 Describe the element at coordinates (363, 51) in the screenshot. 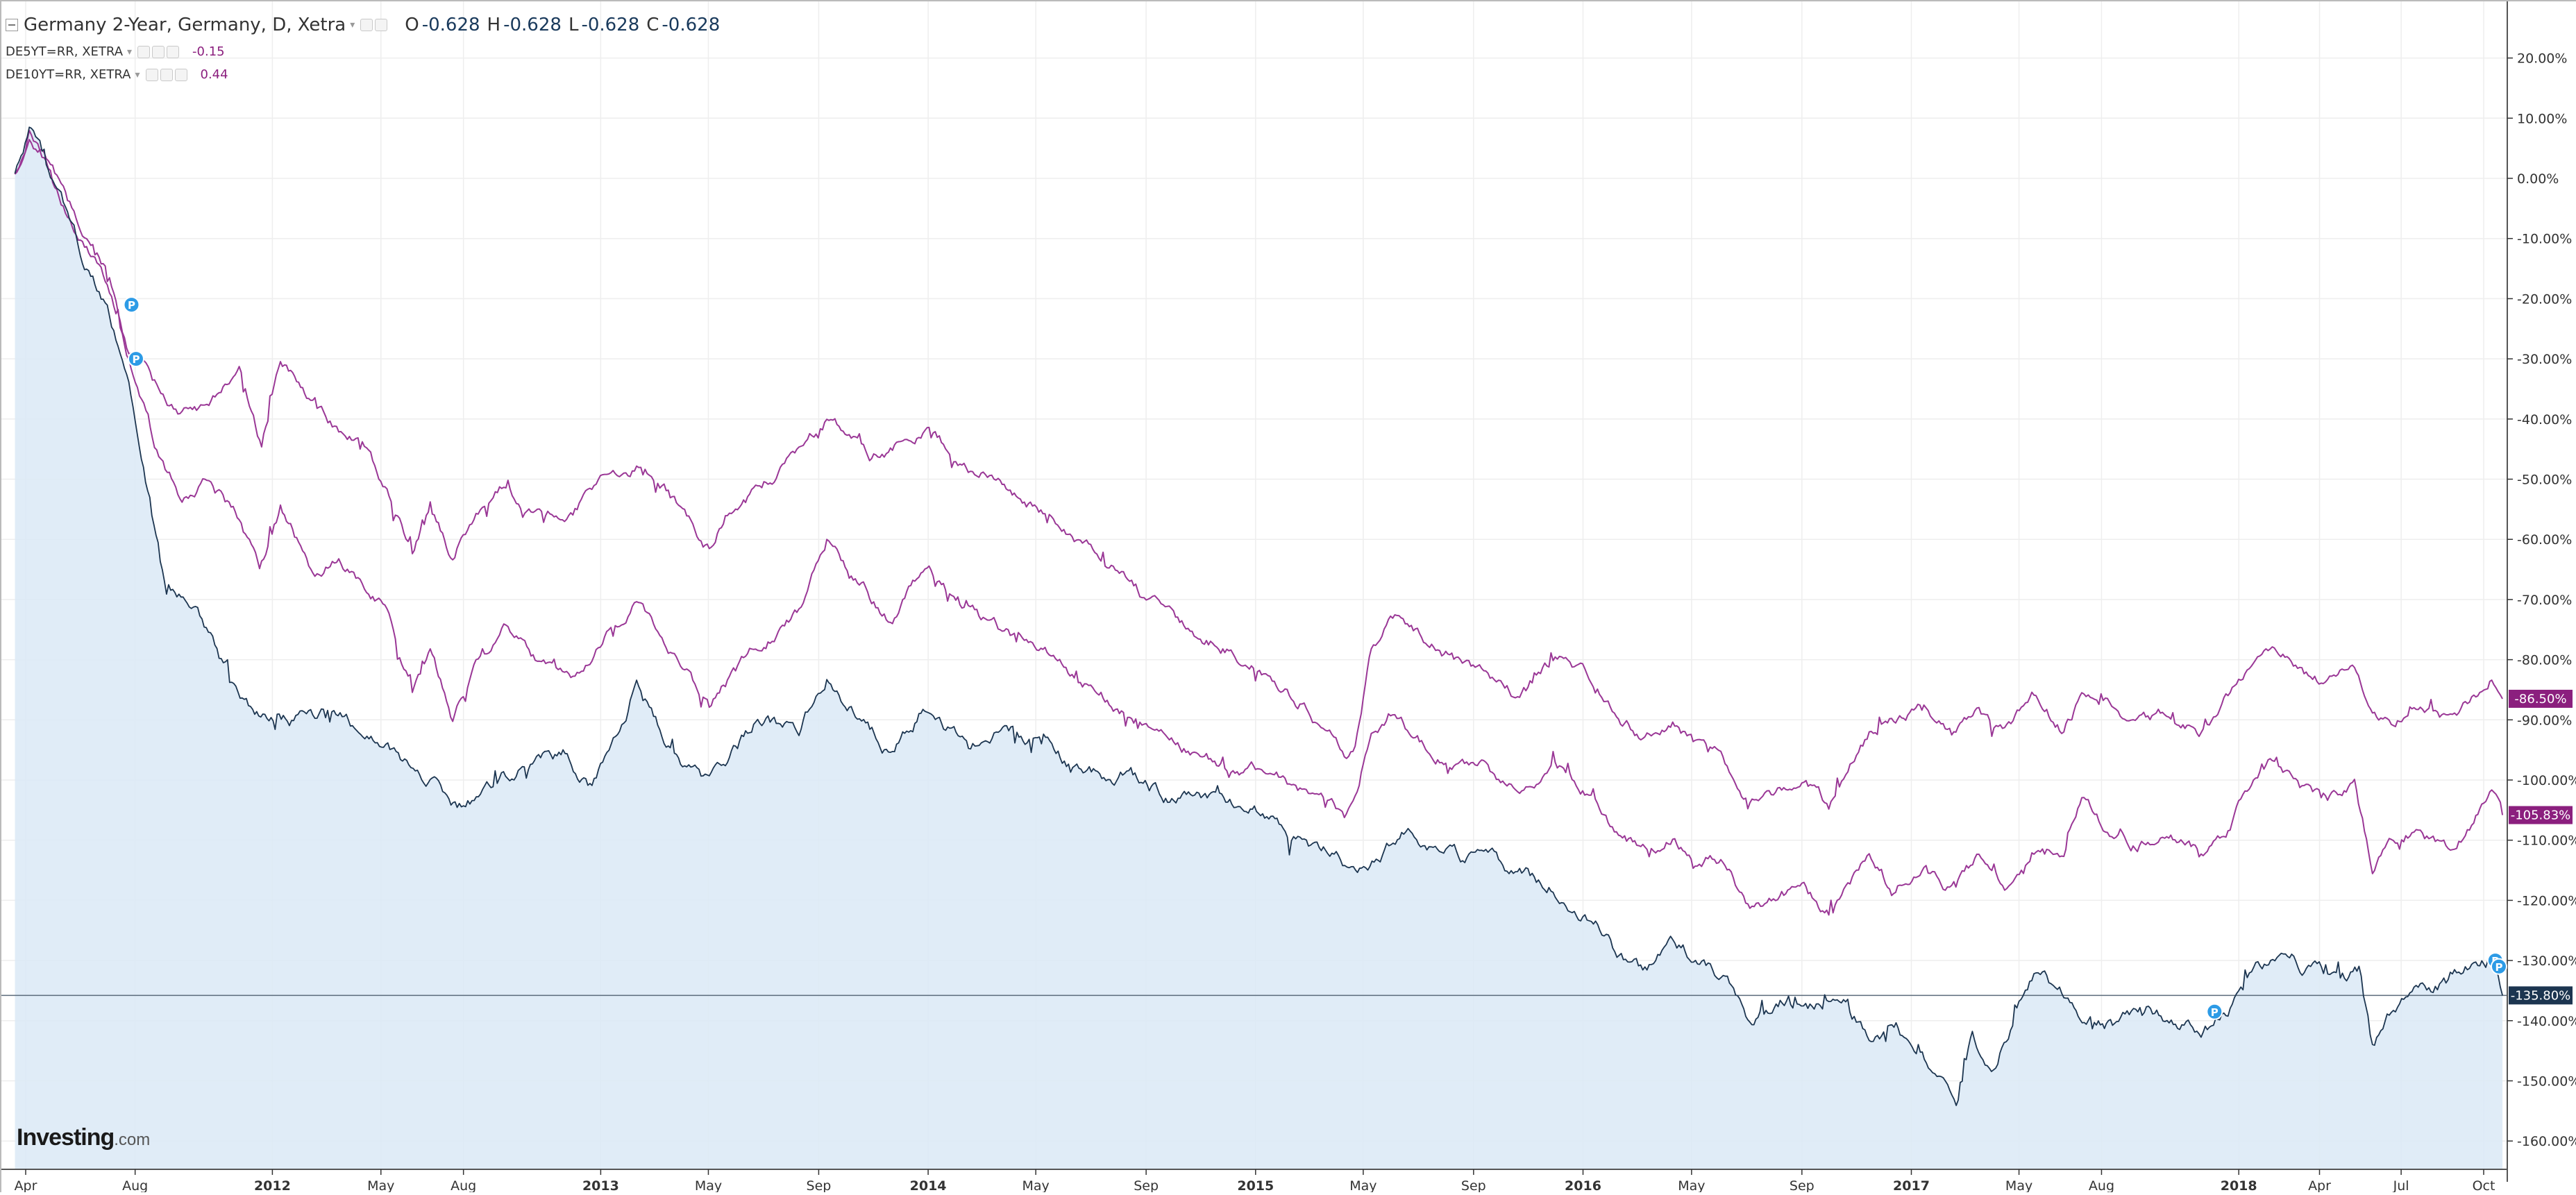

I see `legend-series-row: DE5YT=RR, XETRA ▾ -0.15` at that location.